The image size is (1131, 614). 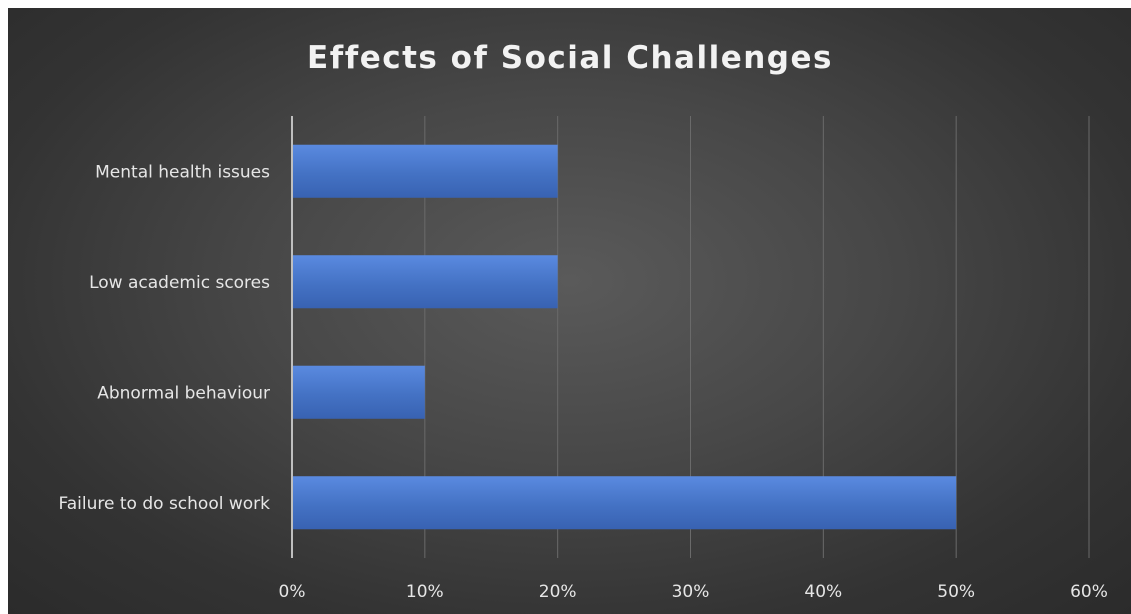 What do you see at coordinates (179, 283) in the screenshot?
I see `category-label: Low academic scores` at bounding box center [179, 283].